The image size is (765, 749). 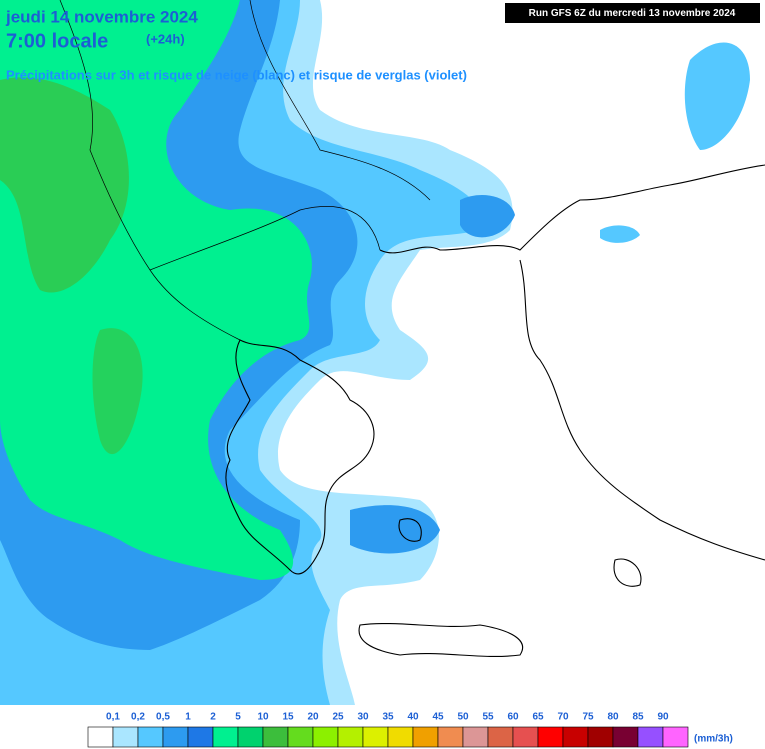 I want to click on legend-label: 1, so click(x=188, y=717).